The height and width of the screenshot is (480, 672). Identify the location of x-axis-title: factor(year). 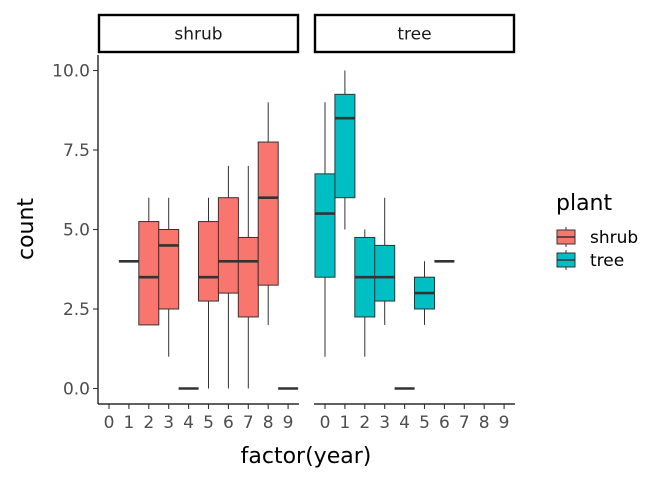
(306, 456).